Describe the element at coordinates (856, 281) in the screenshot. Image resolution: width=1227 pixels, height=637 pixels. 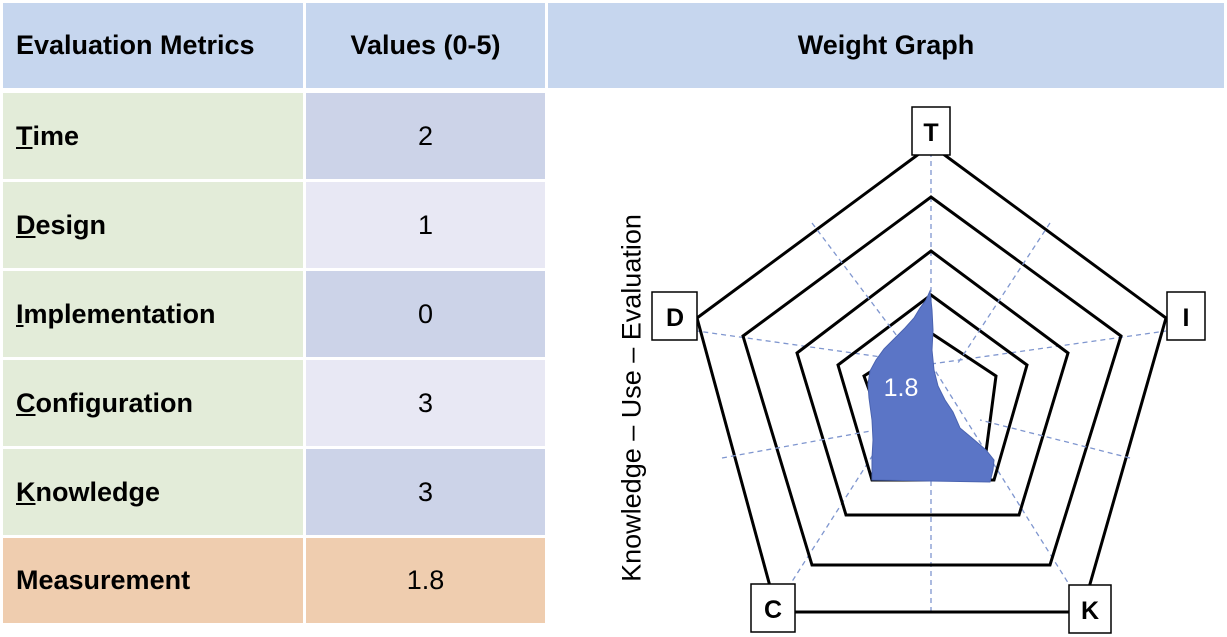
I see `hint-line-td` at that location.